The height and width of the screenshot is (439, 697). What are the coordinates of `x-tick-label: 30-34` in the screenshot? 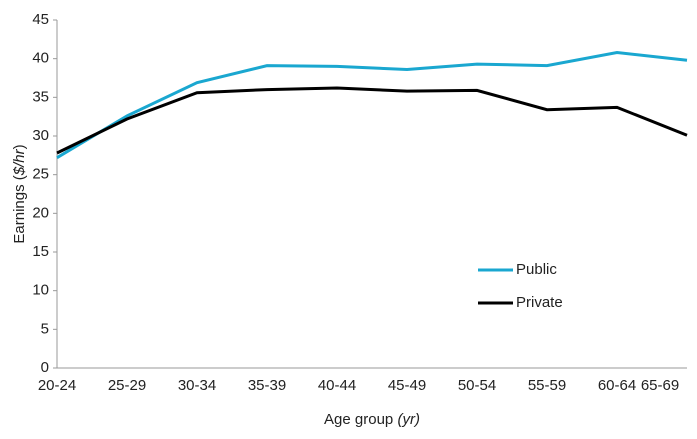 It's located at (197, 385).